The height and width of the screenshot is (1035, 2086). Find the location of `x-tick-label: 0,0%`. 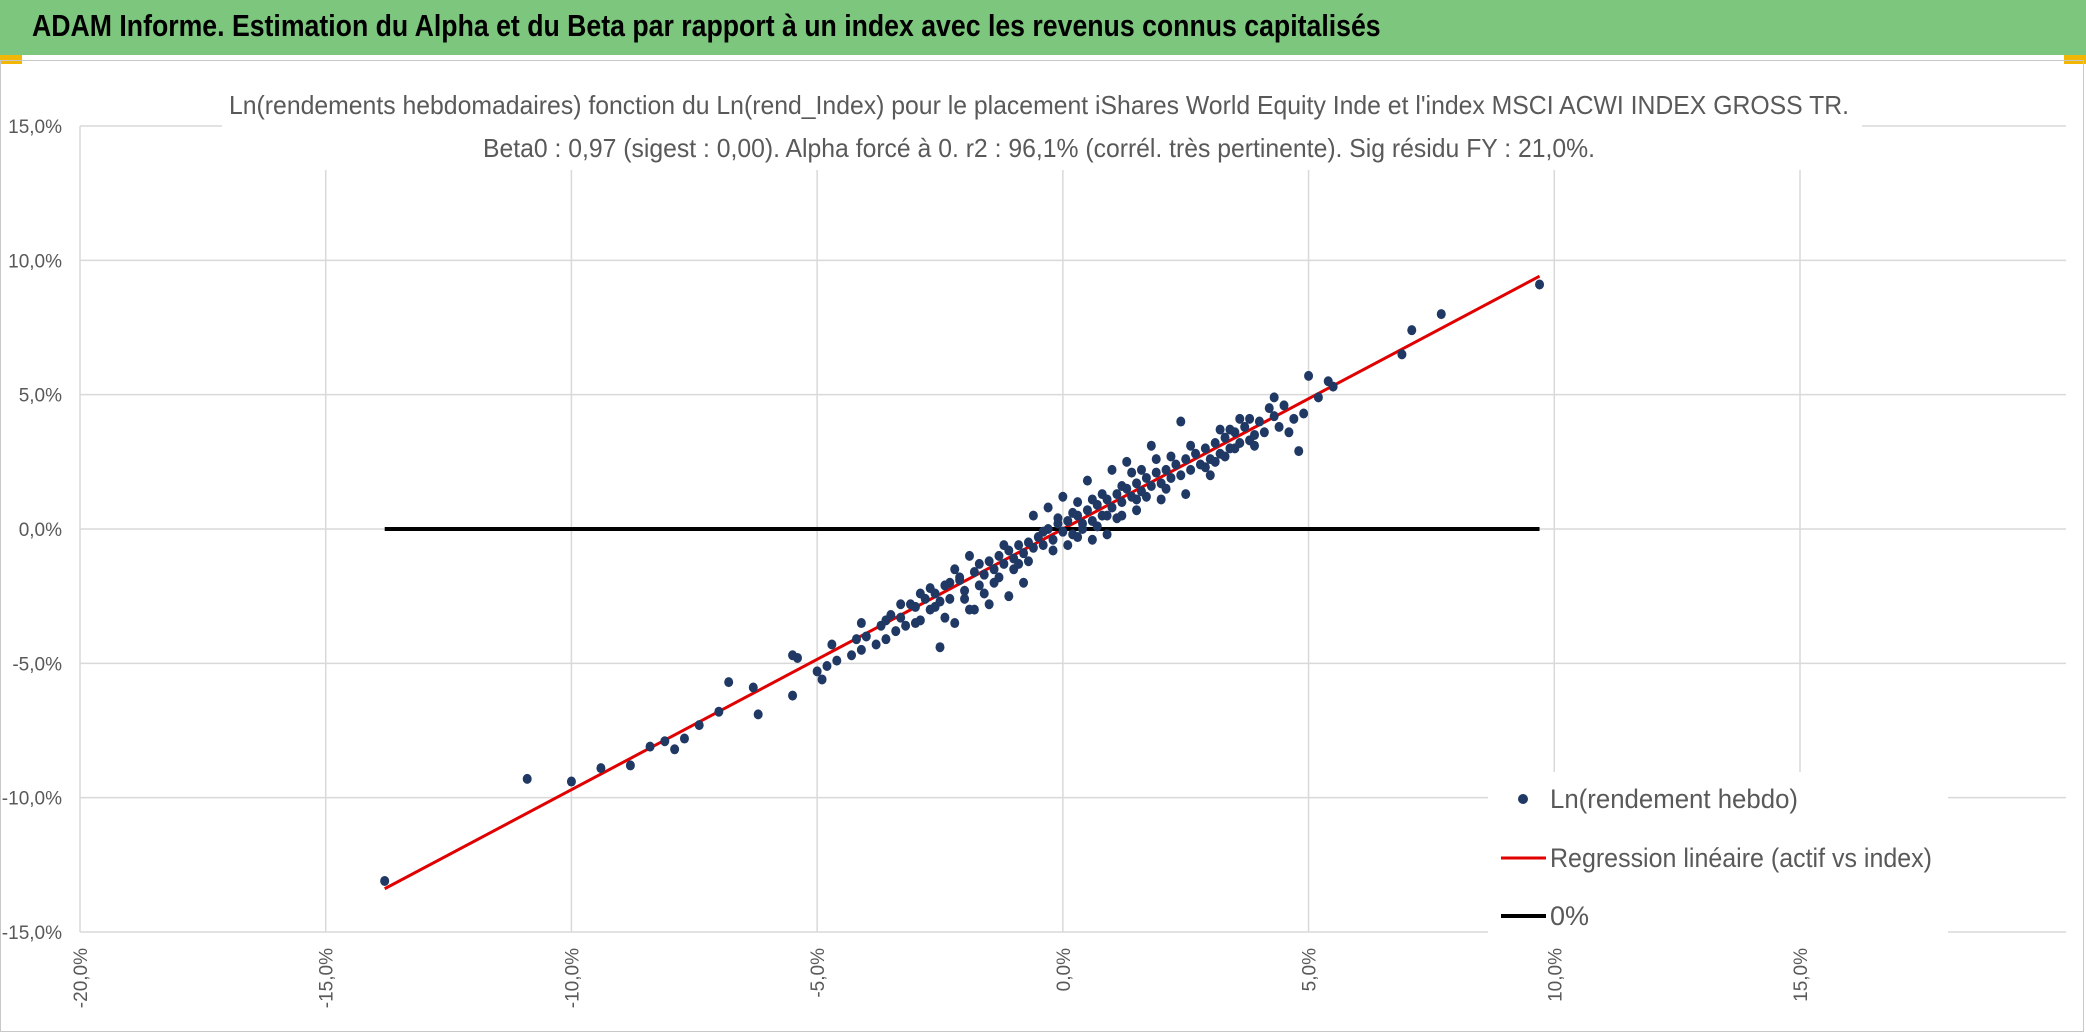

x-tick-label: 0,0% is located at coordinates (1064, 969).